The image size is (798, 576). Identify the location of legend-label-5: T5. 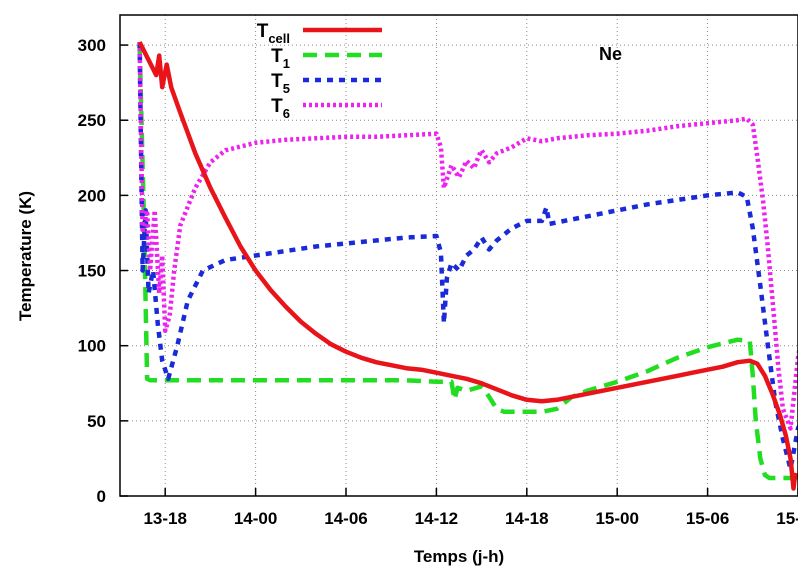
(280, 83).